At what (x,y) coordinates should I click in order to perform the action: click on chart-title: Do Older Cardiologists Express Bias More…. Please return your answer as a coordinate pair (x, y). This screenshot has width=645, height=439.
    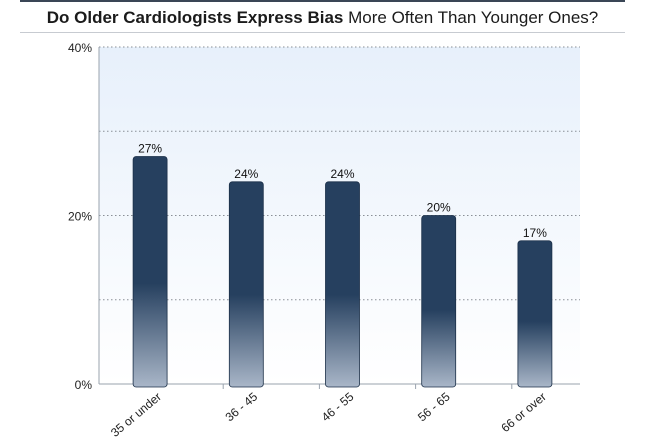
    Looking at the image, I should click on (322, 18).